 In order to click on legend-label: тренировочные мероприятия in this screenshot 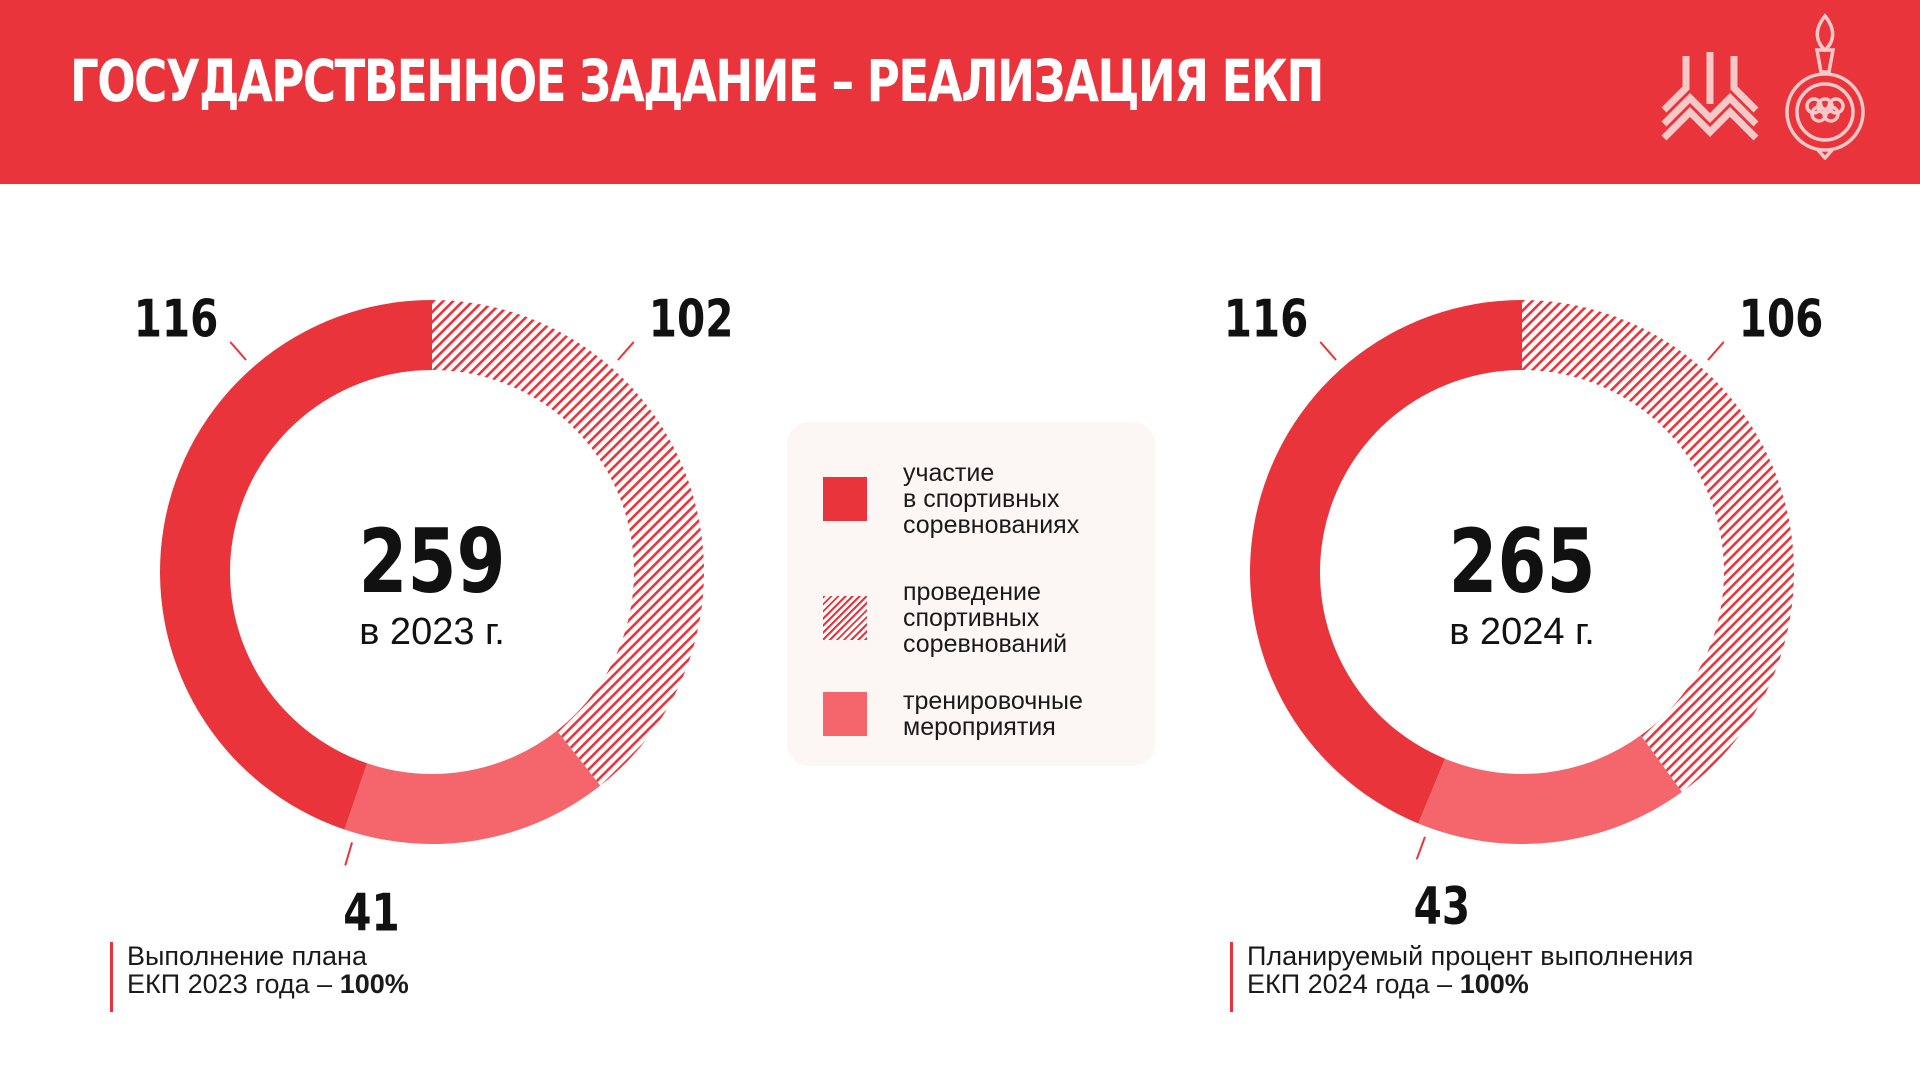, I will do `click(993, 714)`.